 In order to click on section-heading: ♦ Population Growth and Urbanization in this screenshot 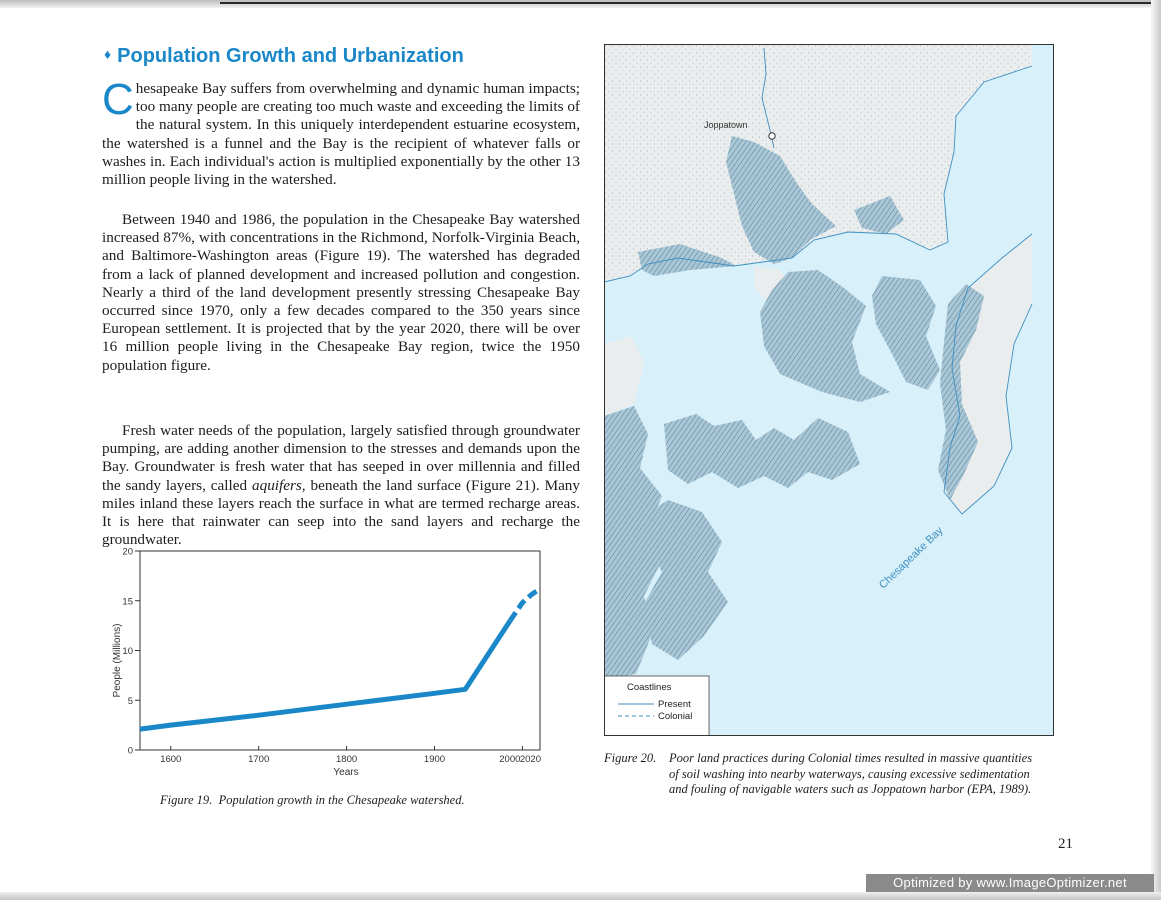, I will do `click(284, 56)`.